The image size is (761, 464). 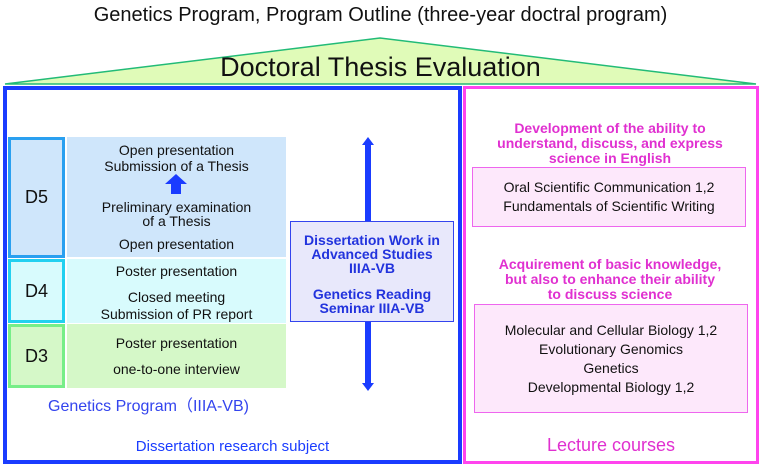 What do you see at coordinates (610, 158) in the screenshot?
I see `heading-line: science in English` at bounding box center [610, 158].